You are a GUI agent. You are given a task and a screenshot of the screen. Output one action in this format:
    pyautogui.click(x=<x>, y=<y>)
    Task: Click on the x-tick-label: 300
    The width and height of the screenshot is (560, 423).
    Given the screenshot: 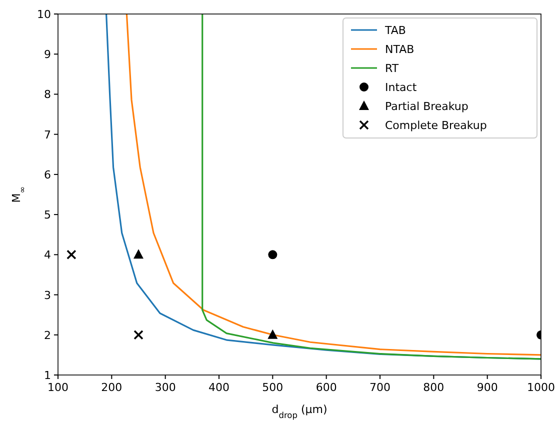 What is the action you would take?
    pyautogui.click(x=165, y=387)
    